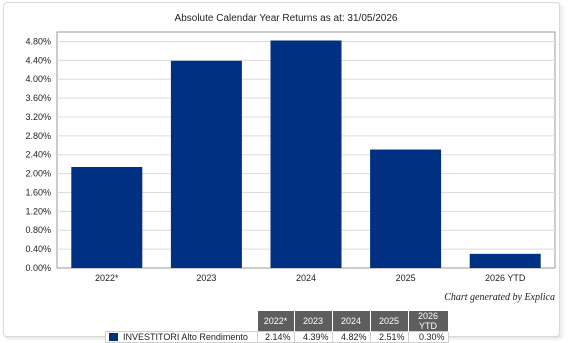 This screenshot has height=343, width=572. Describe the element at coordinates (182, 321) in the screenshot. I see `table-corner` at that location.